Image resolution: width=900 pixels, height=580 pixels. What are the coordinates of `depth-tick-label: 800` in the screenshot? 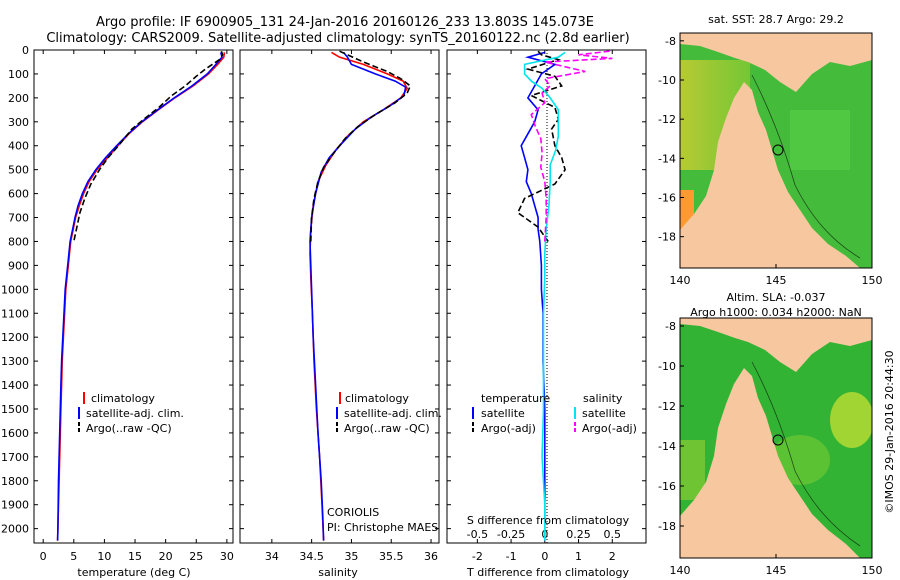 It's located at (18, 241).